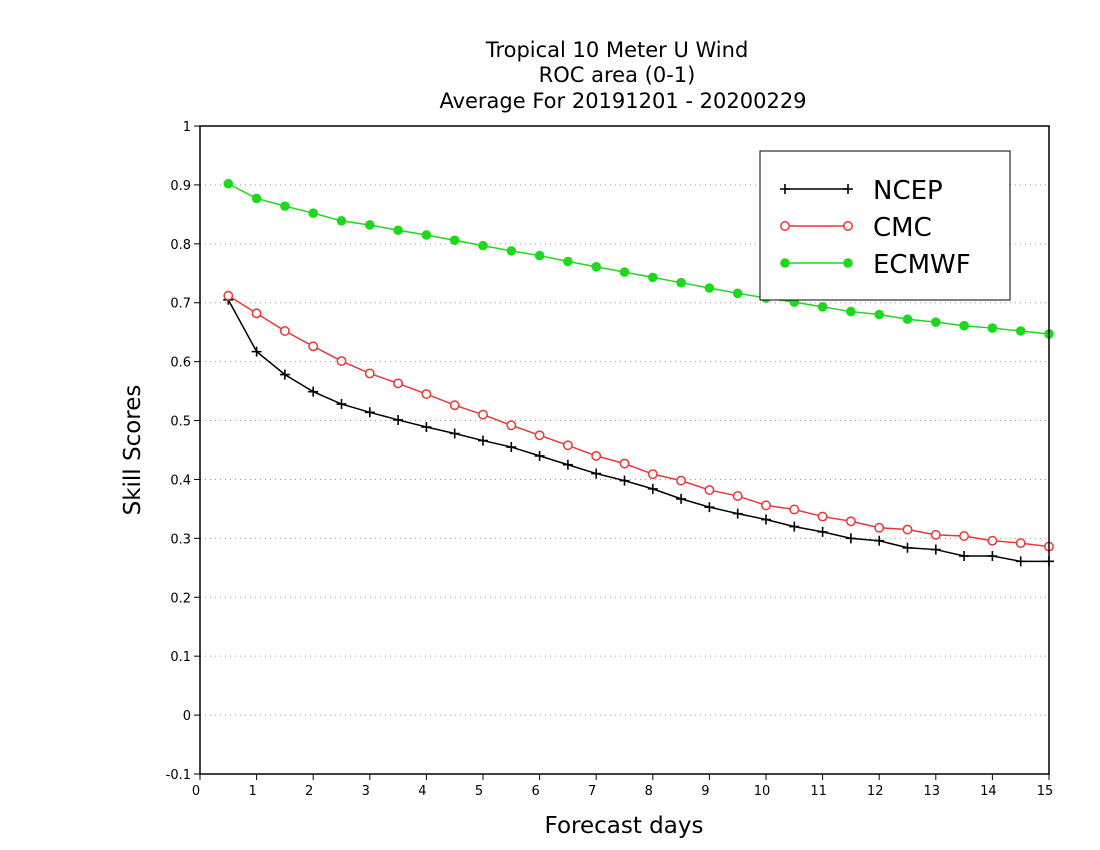 This screenshot has height=850, width=1100. What do you see at coordinates (705, 791) in the screenshot?
I see `x-tick-label: 9` at bounding box center [705, 791].